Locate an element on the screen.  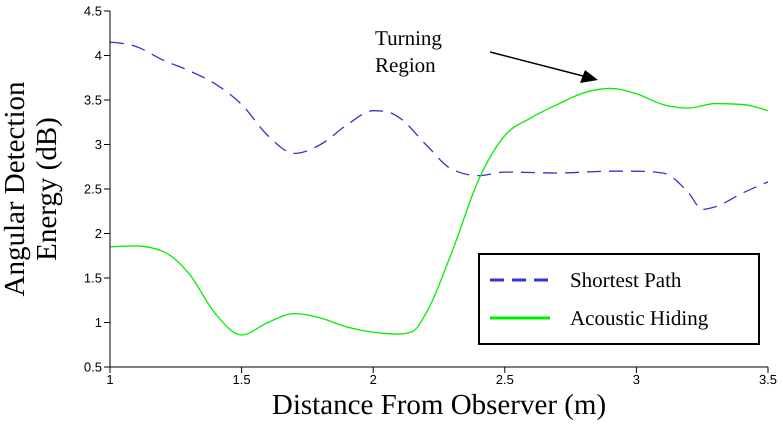
y-axis-title: Angular Detection Energy (dB) is located at coordinates (31, 189).